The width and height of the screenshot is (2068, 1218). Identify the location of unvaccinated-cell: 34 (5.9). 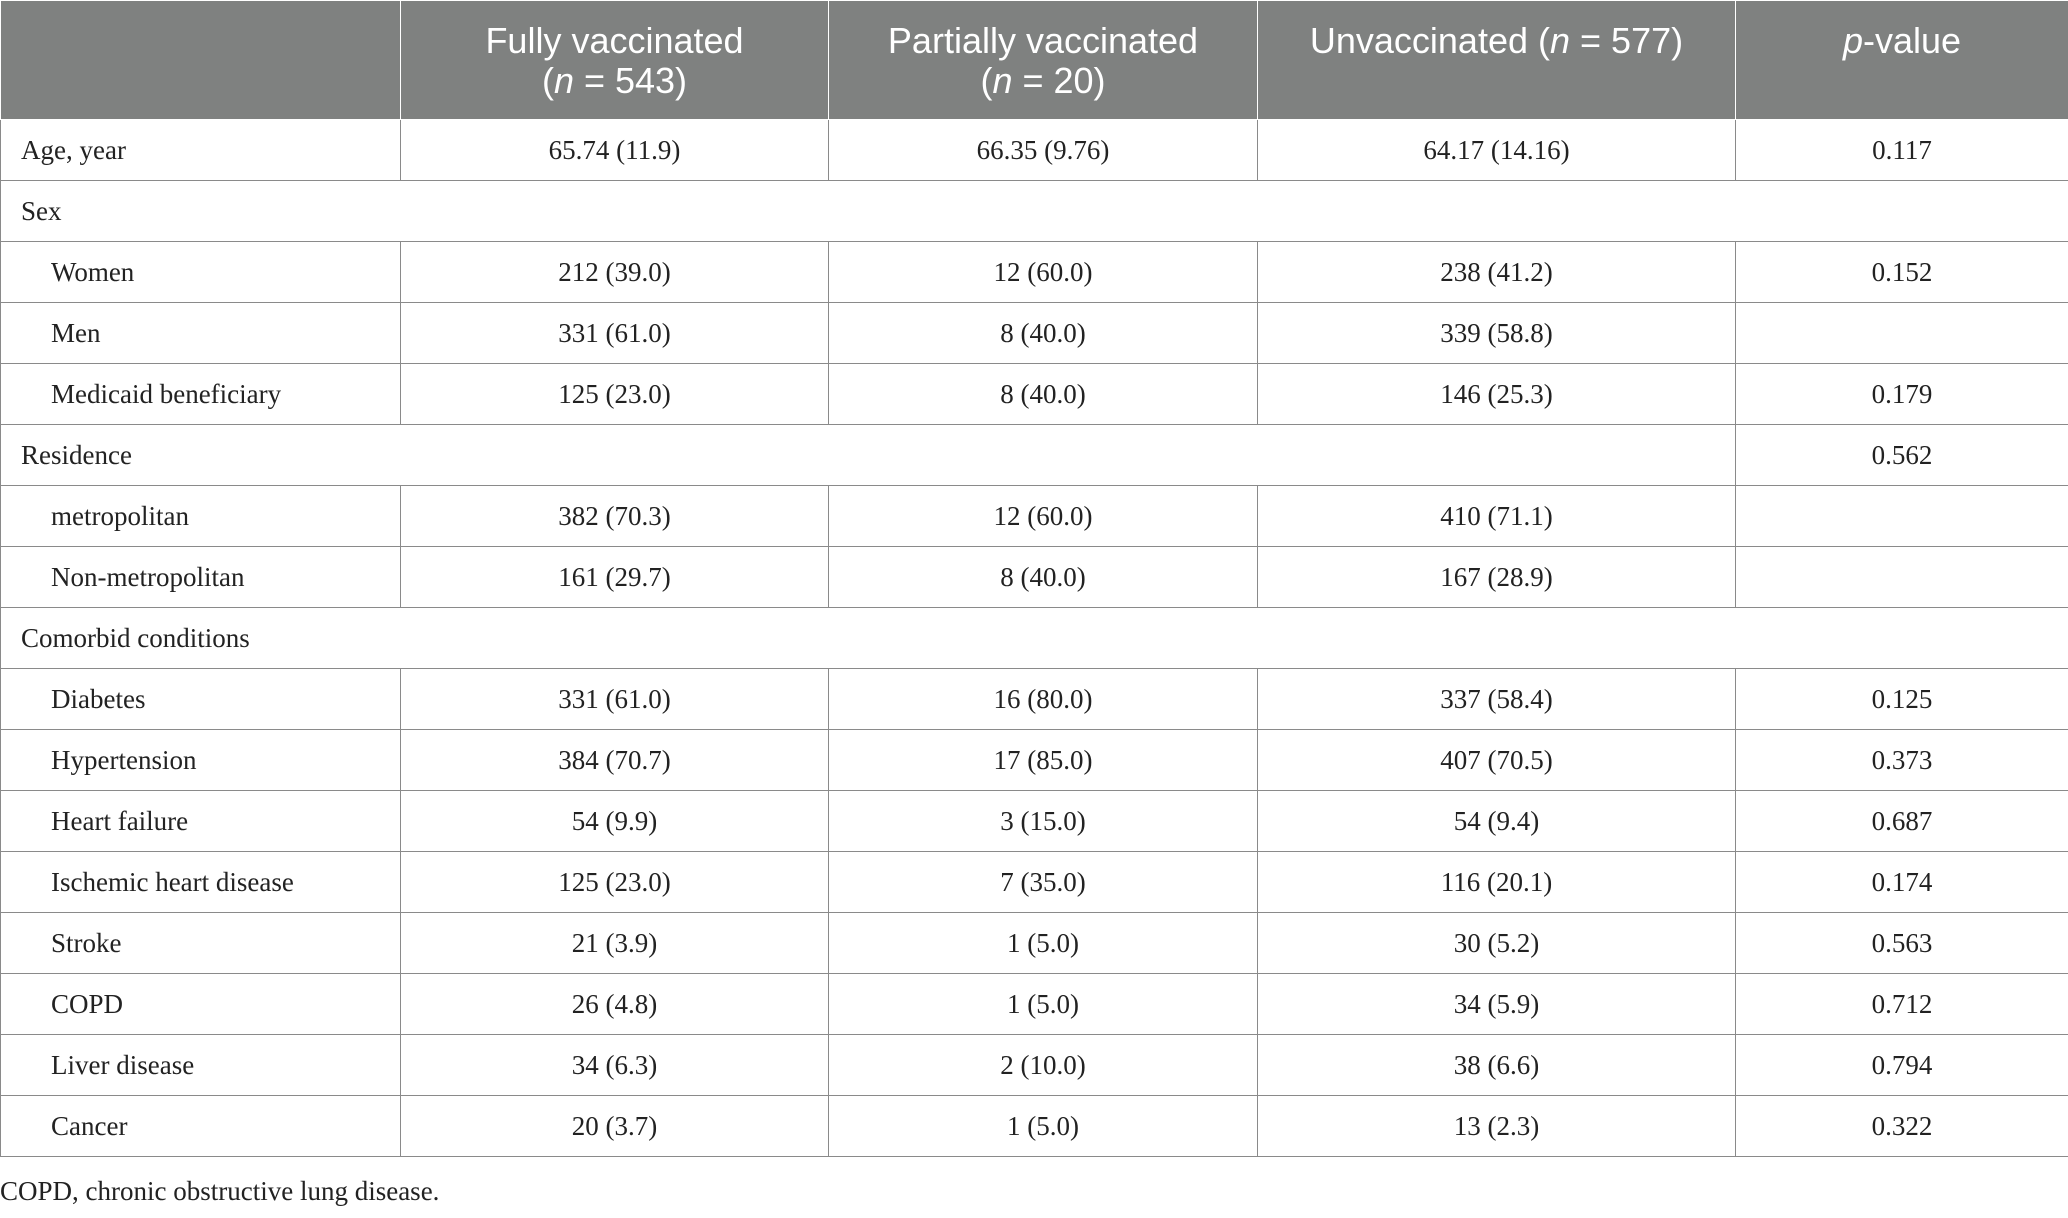
(1496, 1004).